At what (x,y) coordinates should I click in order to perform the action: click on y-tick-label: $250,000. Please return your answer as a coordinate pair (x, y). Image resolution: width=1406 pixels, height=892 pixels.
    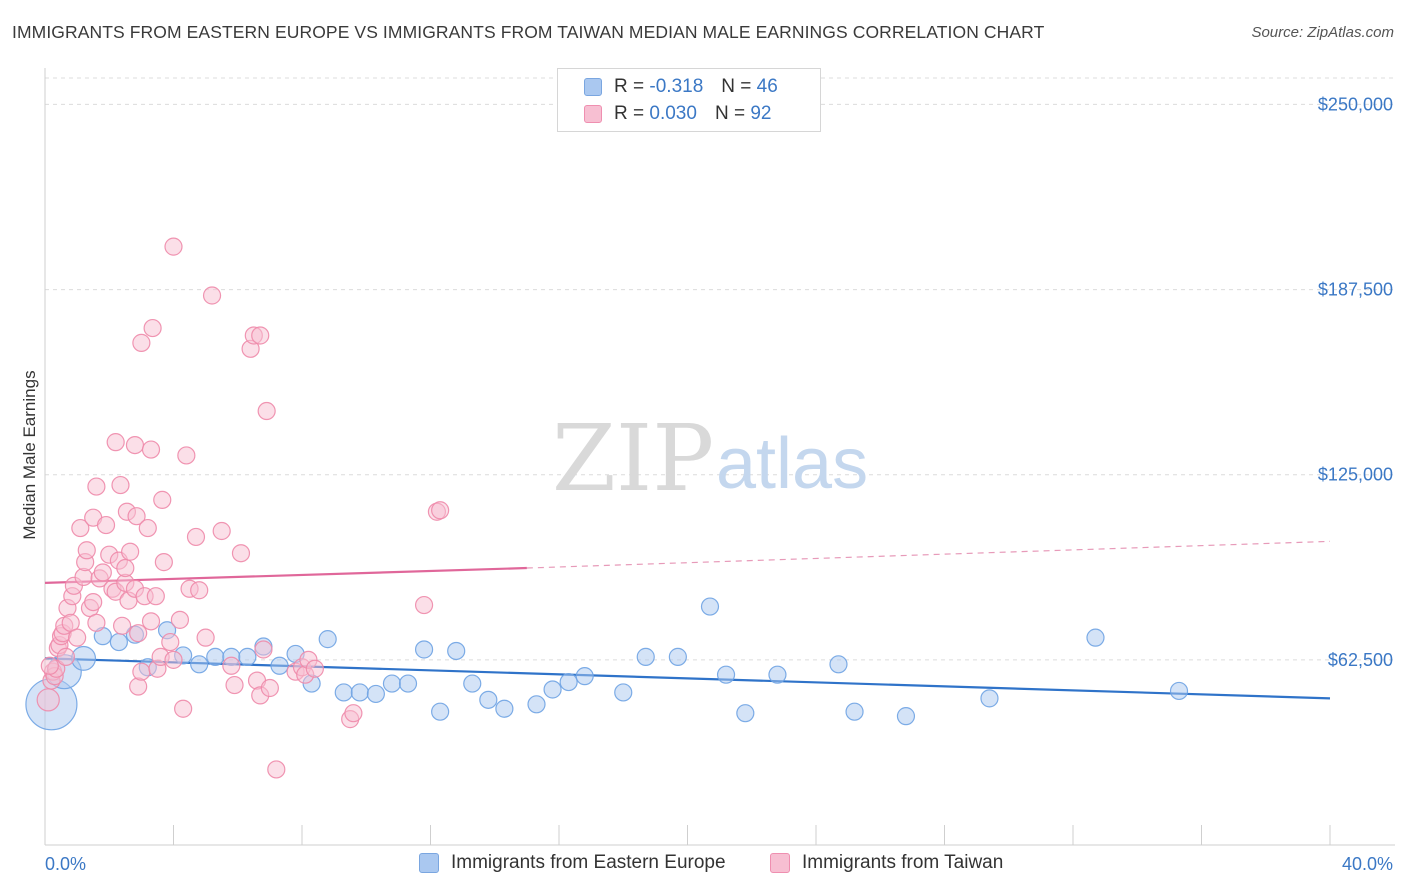
    Looking at the image, I should click on (1355, 104).